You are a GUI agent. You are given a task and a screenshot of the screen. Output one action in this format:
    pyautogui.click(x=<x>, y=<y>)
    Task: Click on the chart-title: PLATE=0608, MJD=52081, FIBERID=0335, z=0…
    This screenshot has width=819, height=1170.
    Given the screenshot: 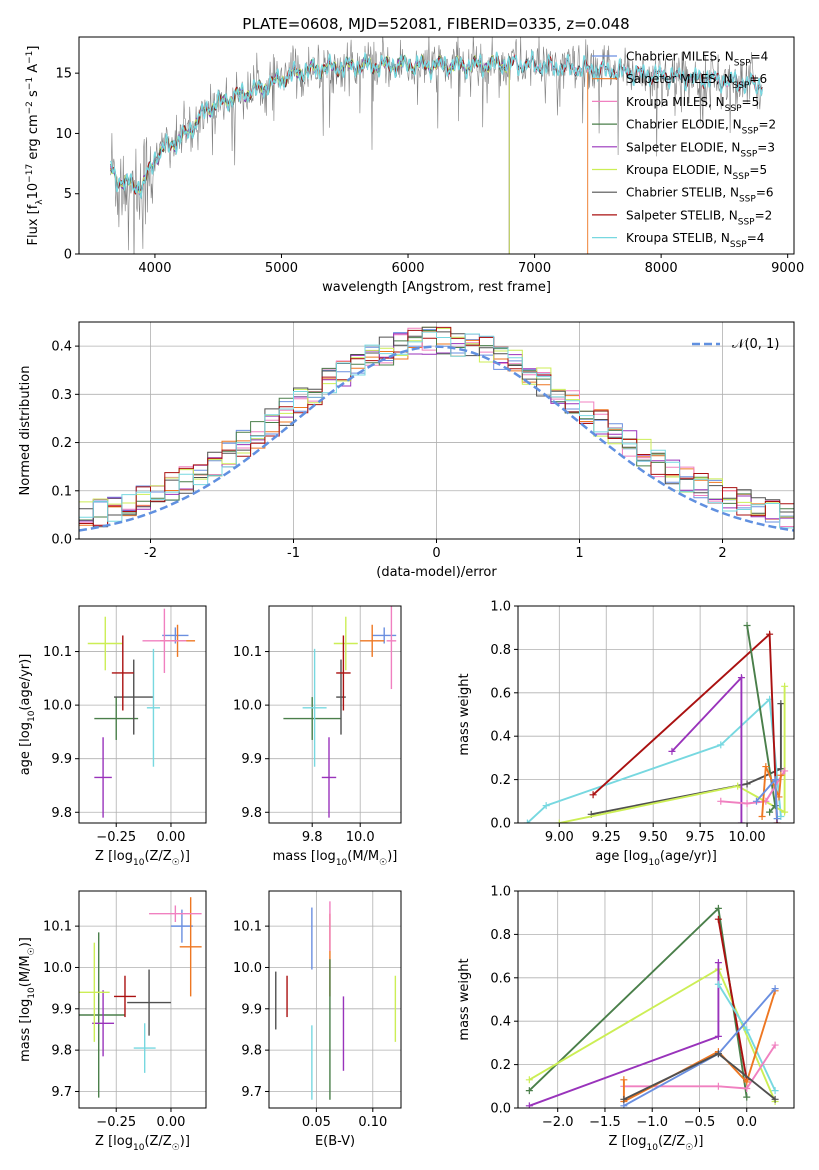 What is the action you would take?
    pyautogui.click(x=435, y=24)
    